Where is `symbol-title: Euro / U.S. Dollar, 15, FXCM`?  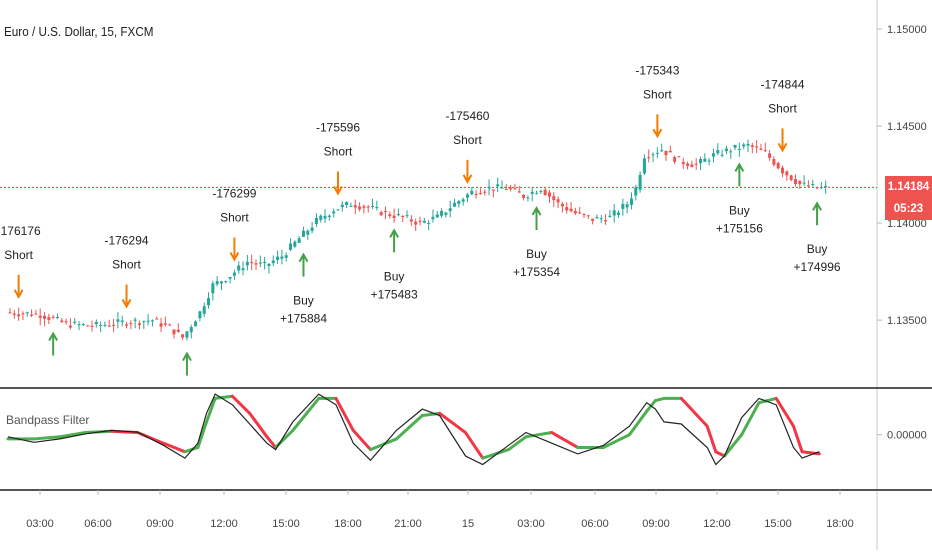 symbol-title: Euro / U.S. Dollar, 15, FXCM is located at coordinates (79, 31).